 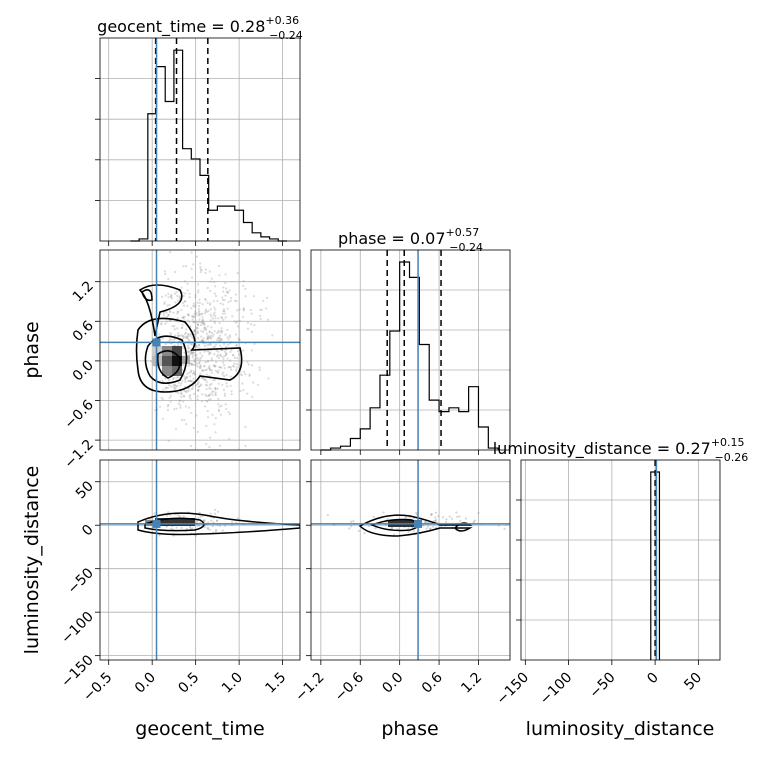 What do you see at coordinates (200, 560) in the screenshot?
I see `scatter-grid-luminosity_distance-geocent_time` at bounding box center [200, 560].